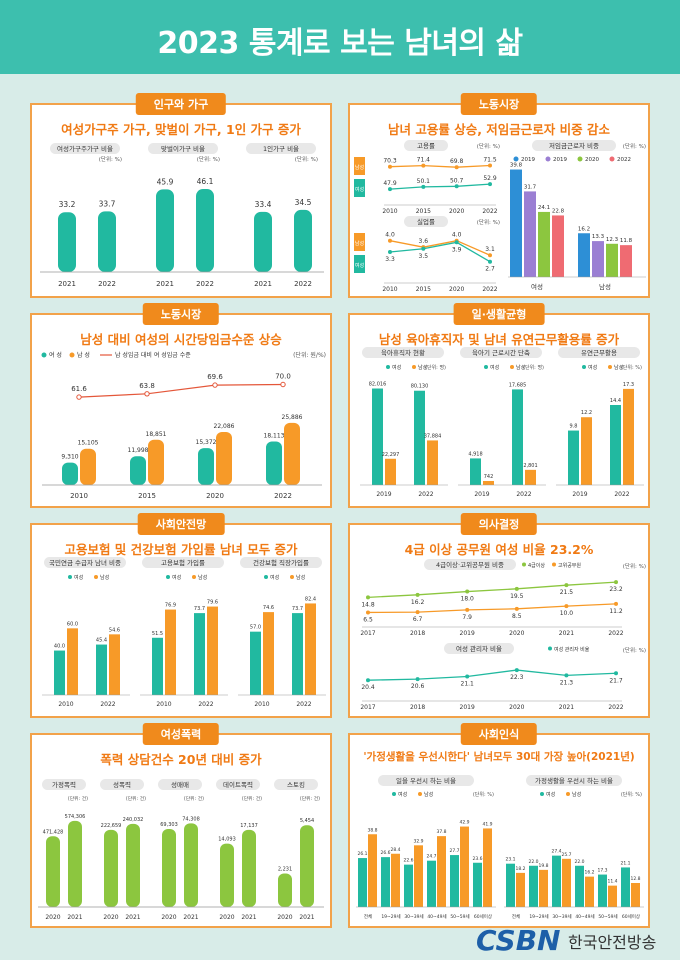 The image size is (680, 960). Describe the element at coordinates (499, 757) in the screenshot. I see `panel-title: '가정생활을 우선시한다' 남녀모두 30대 가장 높아(2021년)` at that location.